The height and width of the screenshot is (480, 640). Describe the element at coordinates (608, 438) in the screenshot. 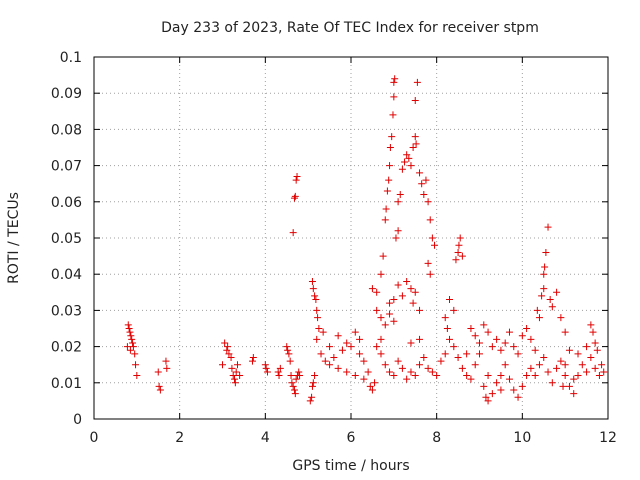

I see `x-tick-label: 12` at that location.